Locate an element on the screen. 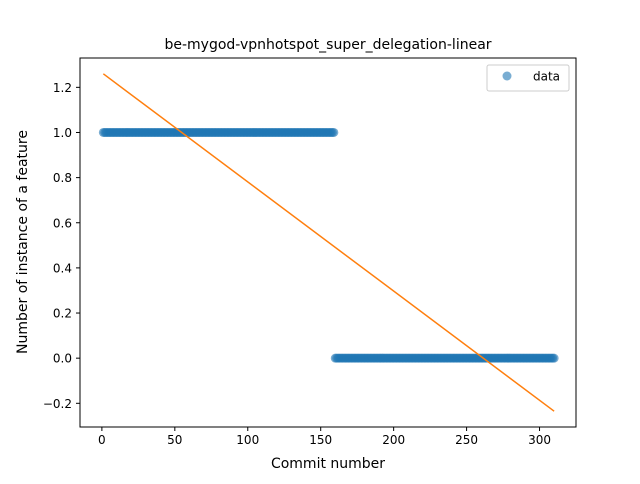 The image size is (640, 484). x-tick-label: 300 is located at coordinates (539, 440).